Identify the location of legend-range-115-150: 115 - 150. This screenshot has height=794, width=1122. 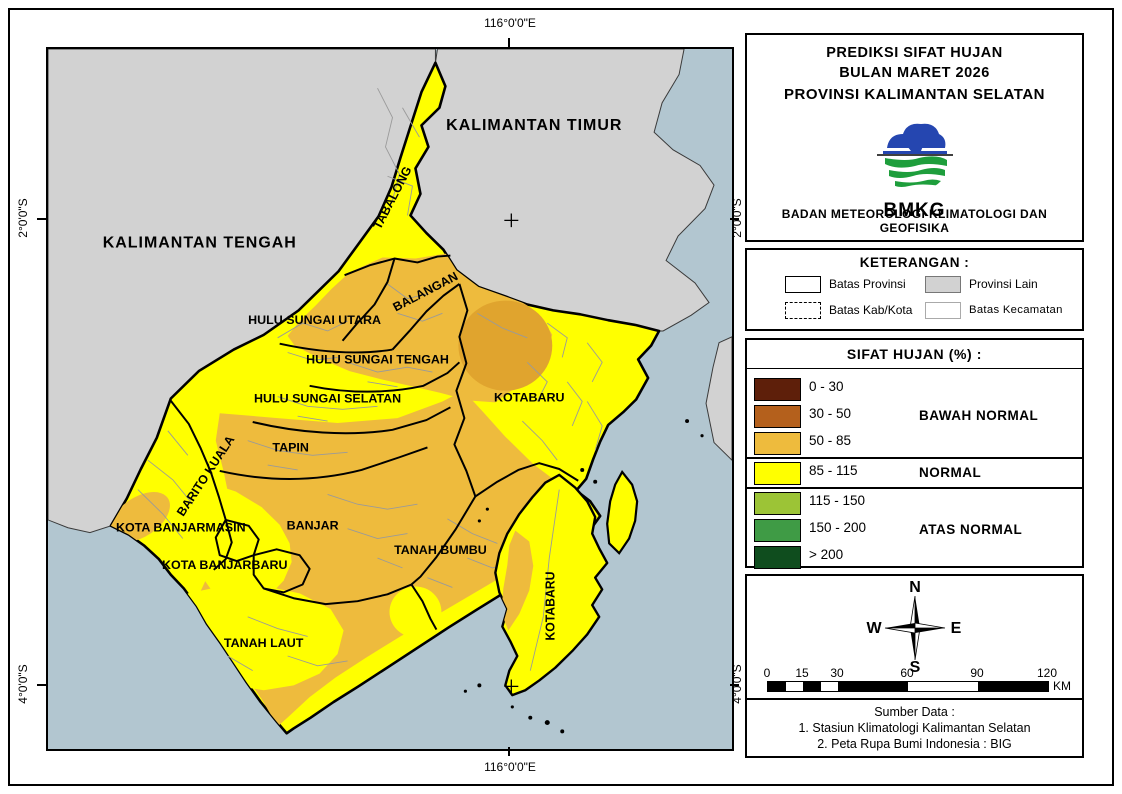
(837, 500).